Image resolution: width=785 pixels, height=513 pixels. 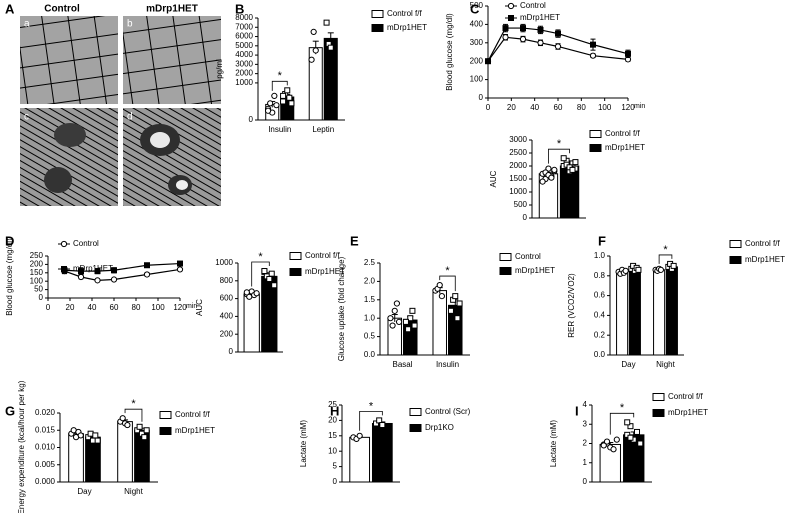 What do you see at coordinates (558, 107) in the screenshot?
I see `x-tick-label: 60` at bounding box center [558, 107].